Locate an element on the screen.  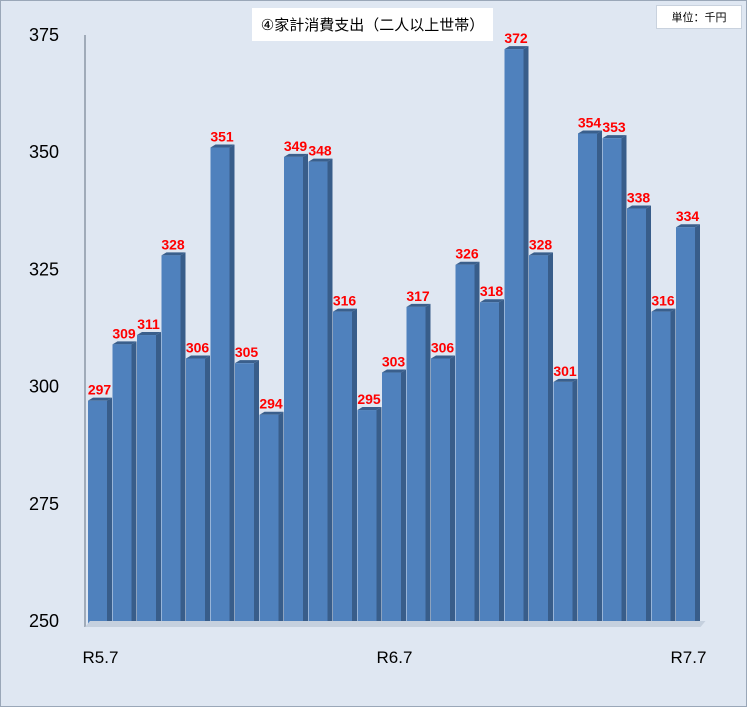
data-label: 301 is located at coordinates (565, 371).